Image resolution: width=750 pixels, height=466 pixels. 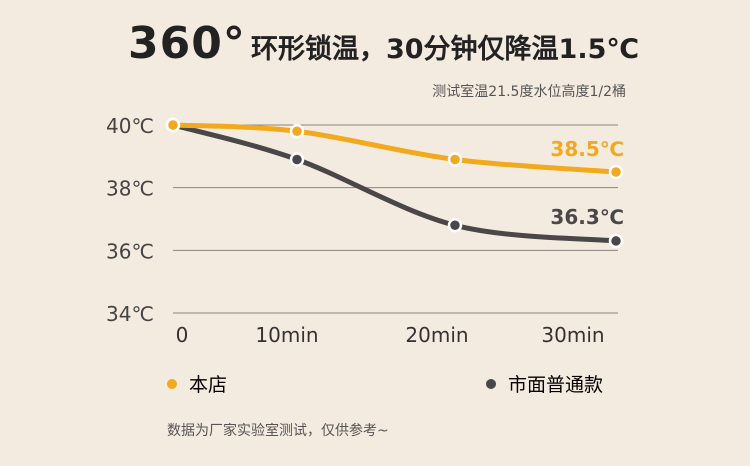 I want to click on chart-subtitle: 测试室温21.5度水位高度1/2桶, so click(x=529, y=92).